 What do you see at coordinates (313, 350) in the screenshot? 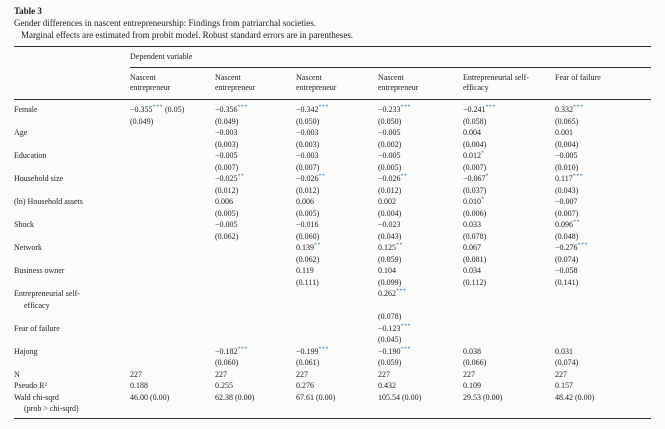
I see `estimate-value: −0.199***` at bounding box center [313, 350].